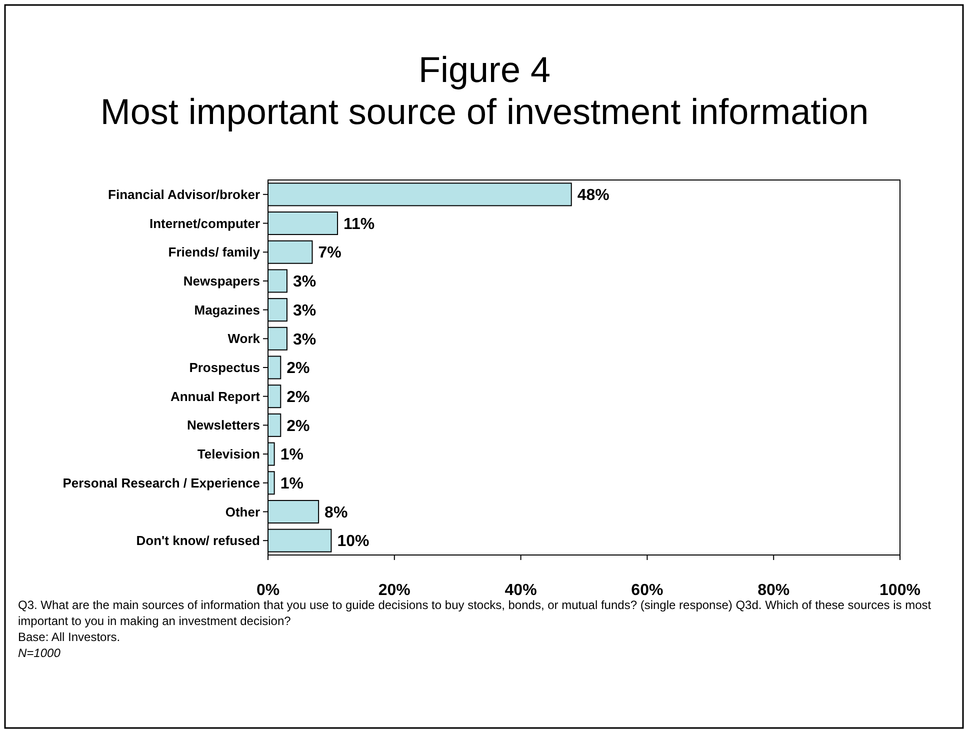  I want to click on text: Q3. What are the main sources of information that you use to guide decisions to buy stocks, bonds, or mutual funds? (single response) Q3d. Which of these sources is most important to you in making an investment decision?, so click(475, 613).